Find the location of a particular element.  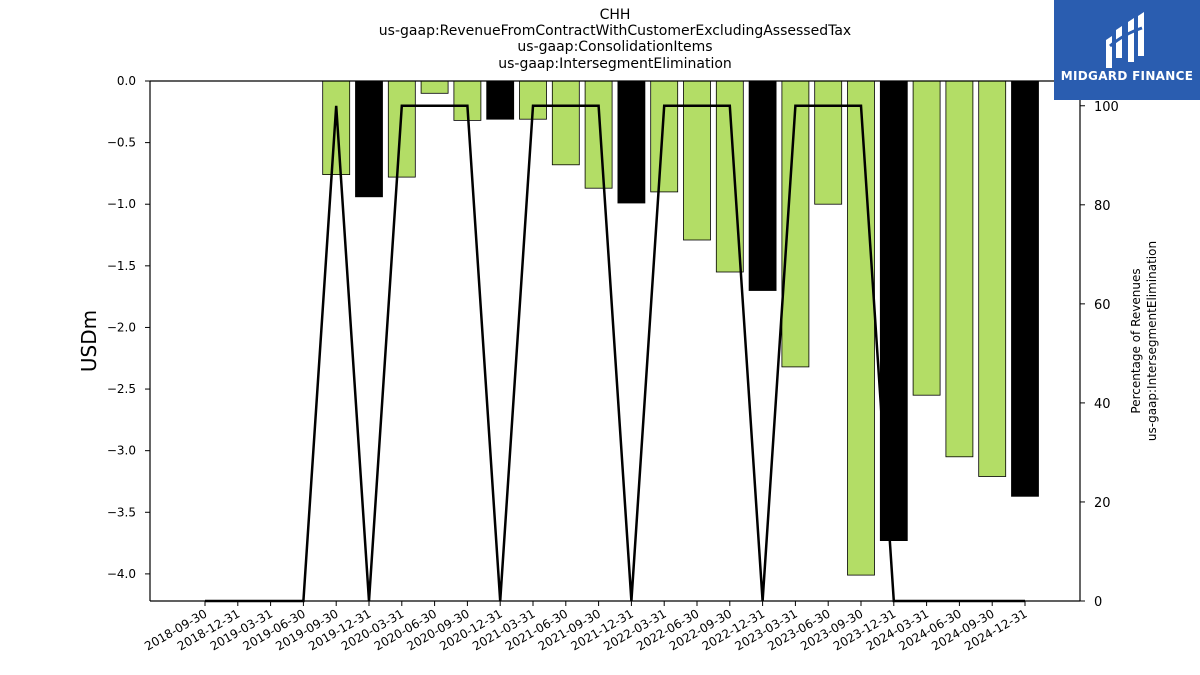

right-tick-label: 40 is located at coordinates (1102, 404).